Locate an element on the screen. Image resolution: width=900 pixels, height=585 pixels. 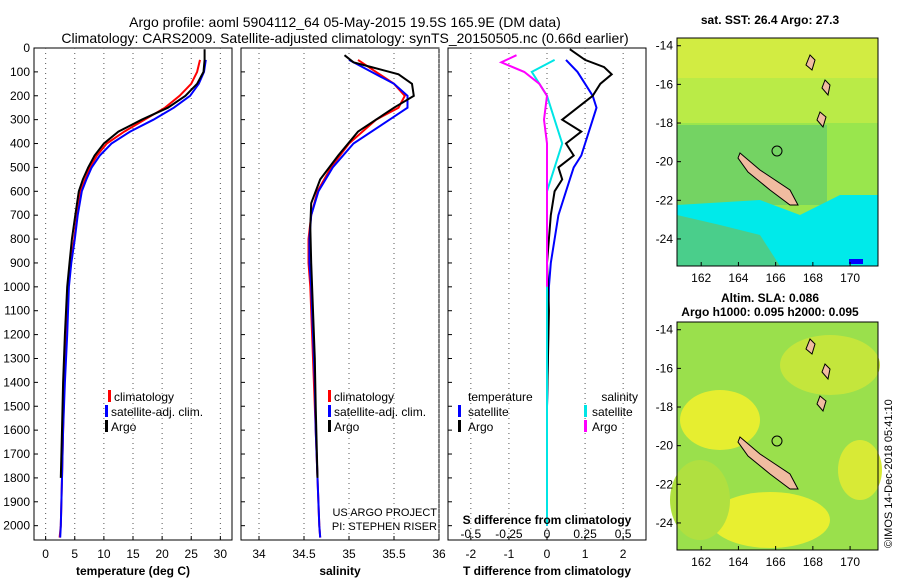
salinity-xlabel: salinity is located at coordinates (340, 571).